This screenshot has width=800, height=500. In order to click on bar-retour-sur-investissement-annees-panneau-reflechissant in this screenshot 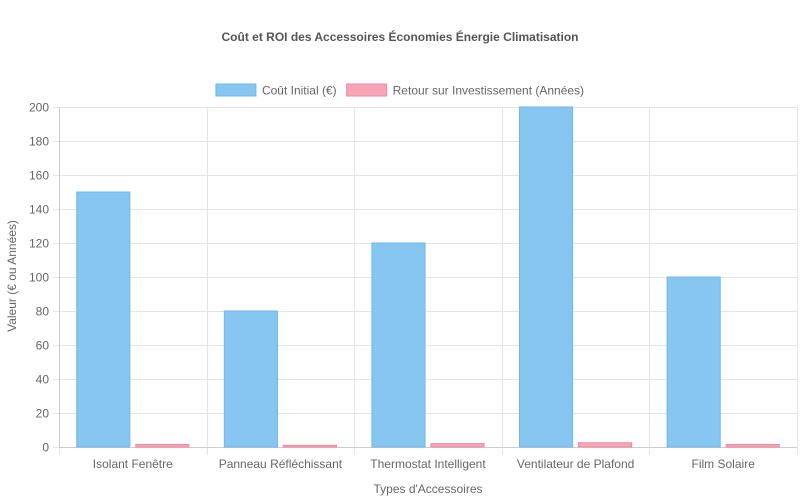, I will do `click(309, 446)`.